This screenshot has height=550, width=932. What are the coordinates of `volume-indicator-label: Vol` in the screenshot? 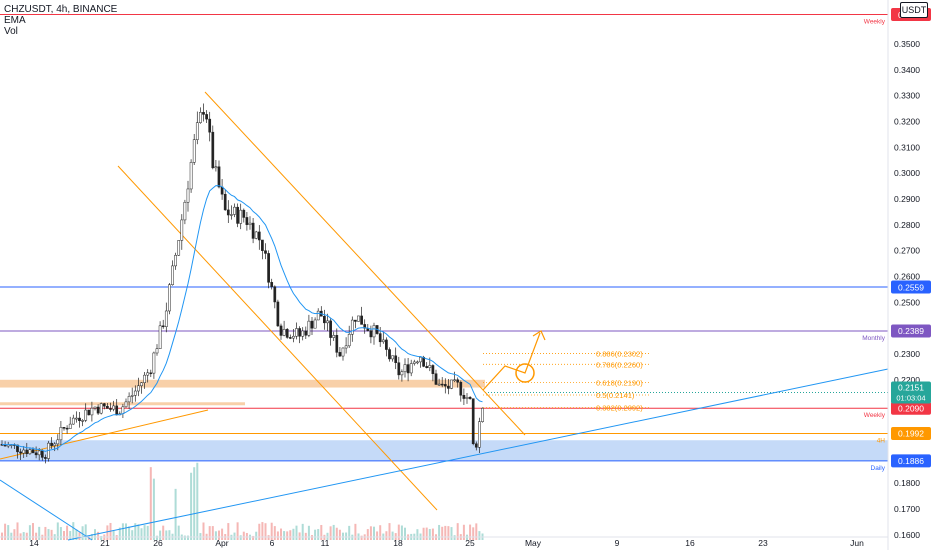 It's located at (11, 31).